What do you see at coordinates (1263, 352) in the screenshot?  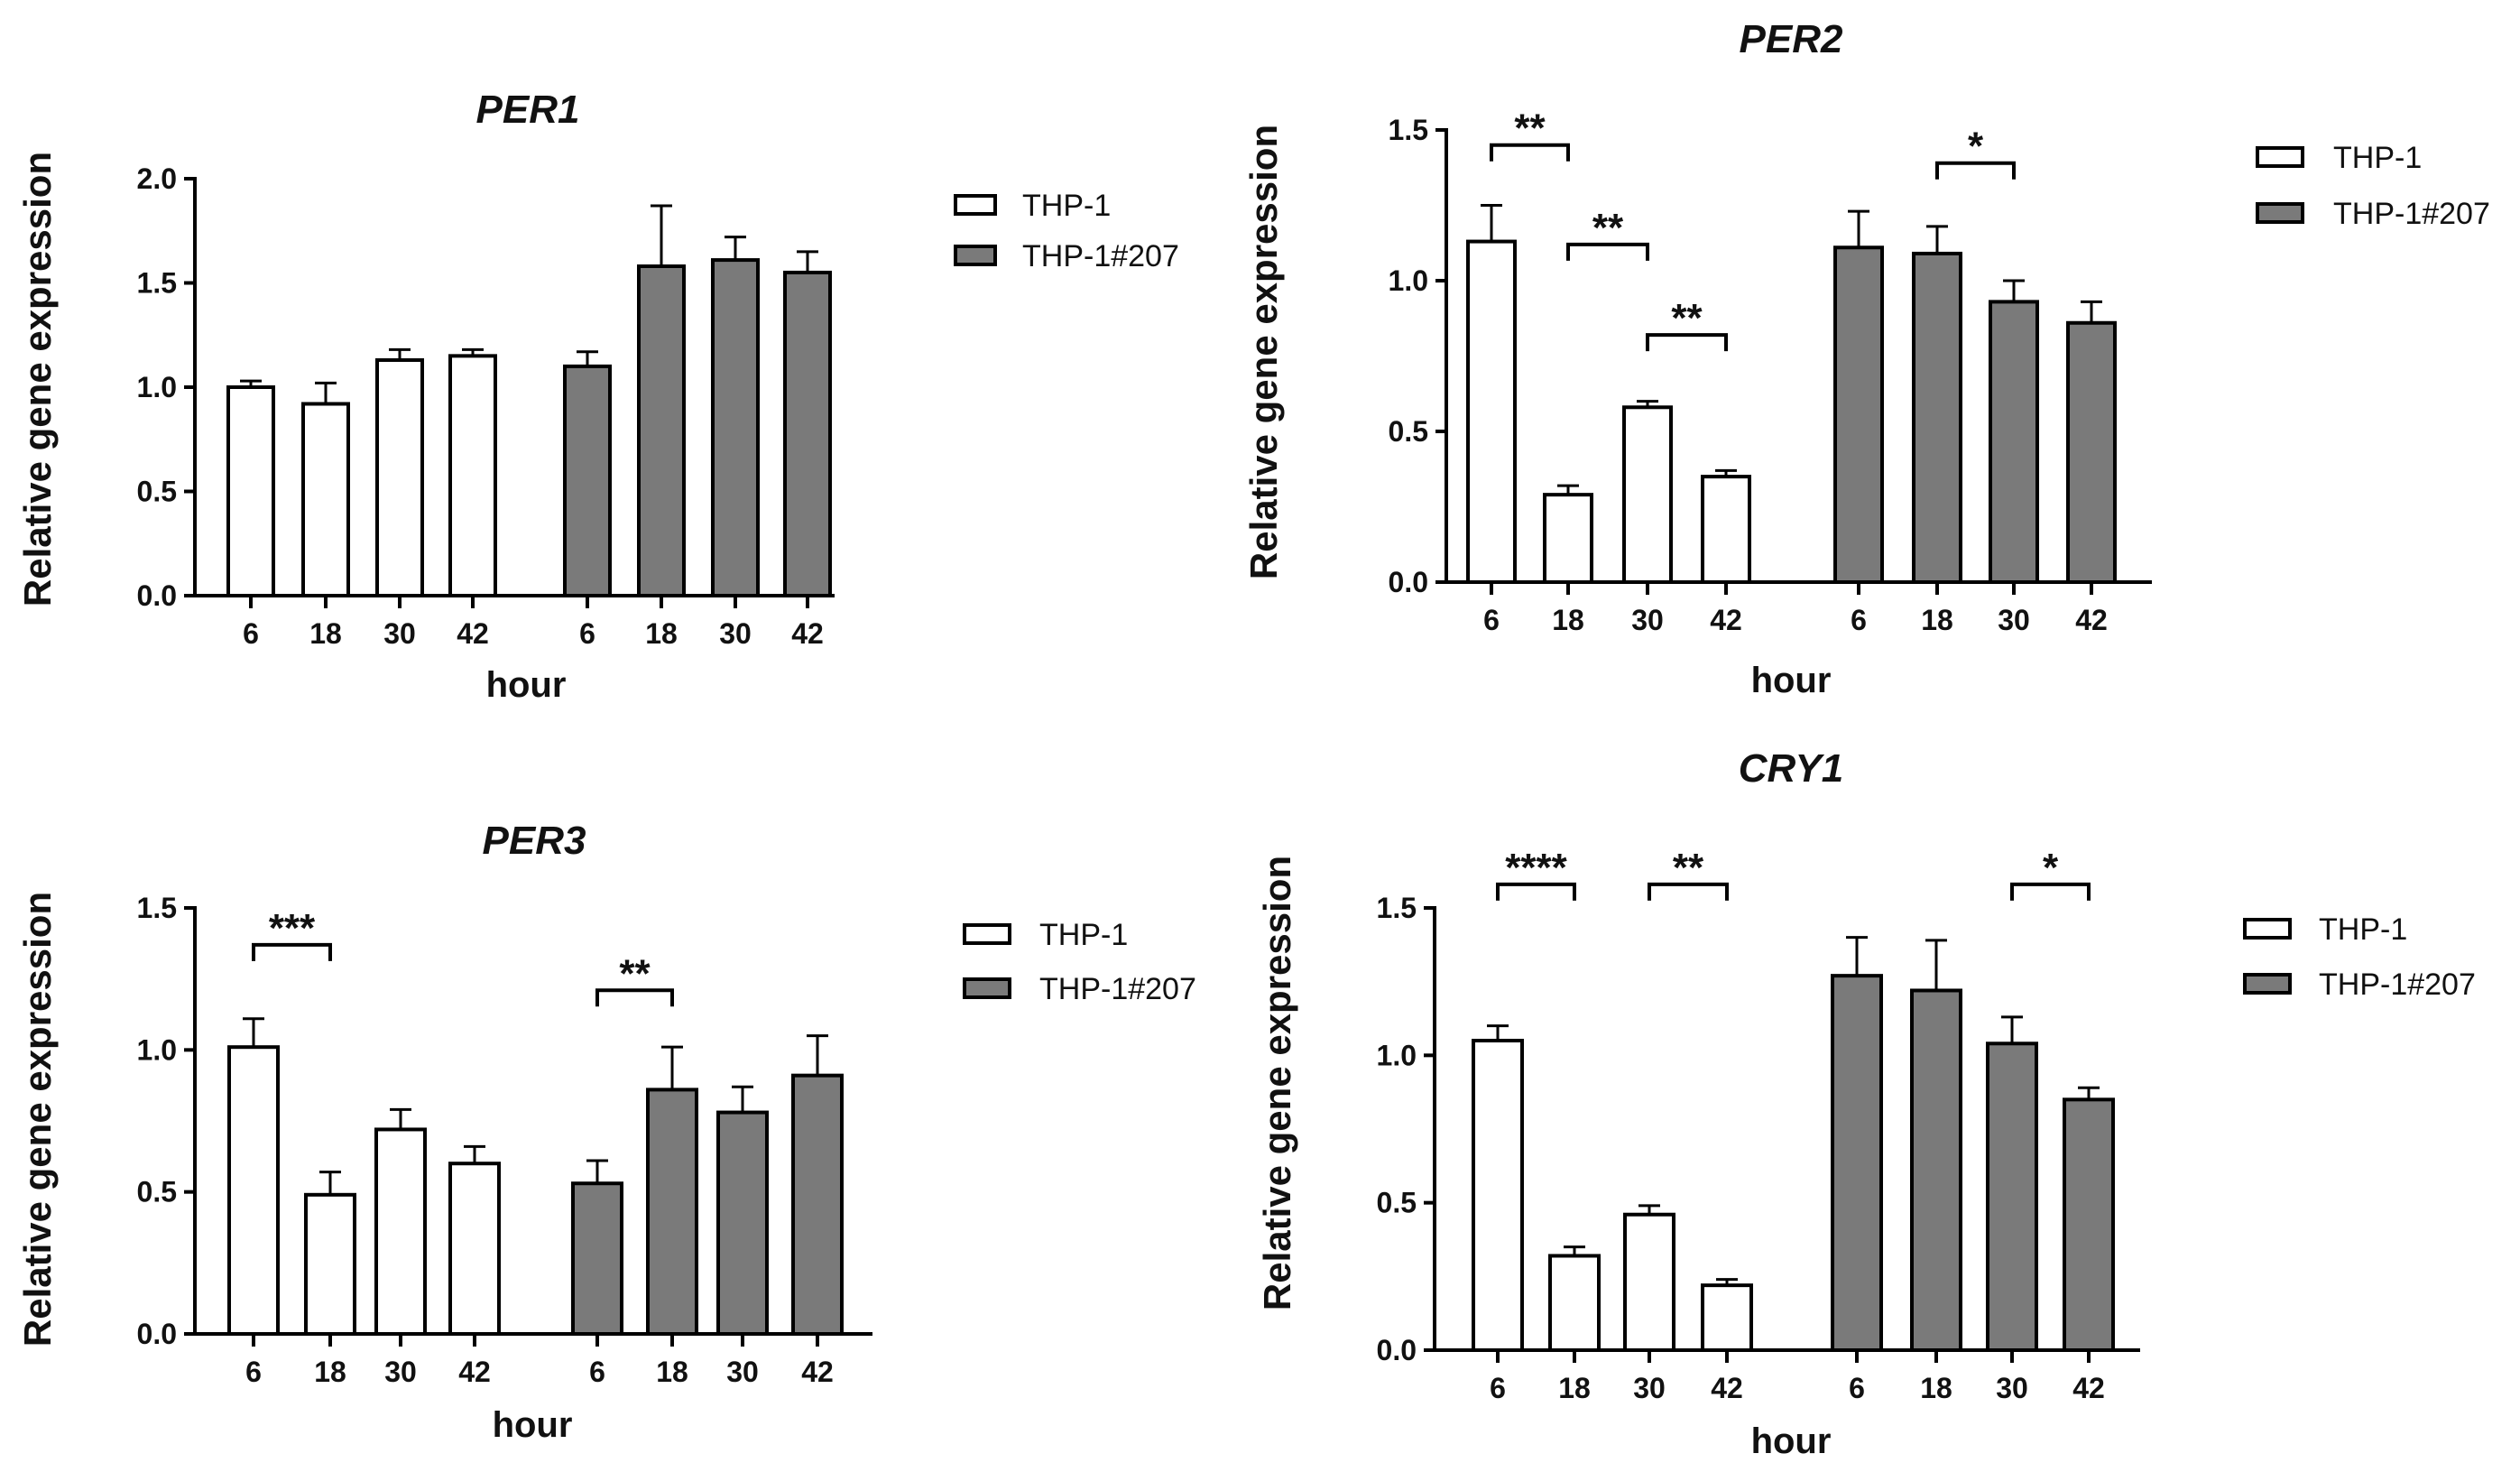 I see `per2-y-axis-label: Relative gene expression` at bounding box center [1263, 352].